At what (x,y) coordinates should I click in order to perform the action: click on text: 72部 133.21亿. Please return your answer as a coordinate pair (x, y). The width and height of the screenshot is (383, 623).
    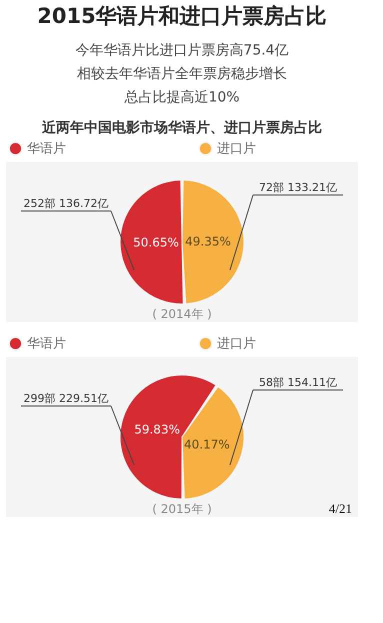
    Looking at the image, I should click on (298, 187).